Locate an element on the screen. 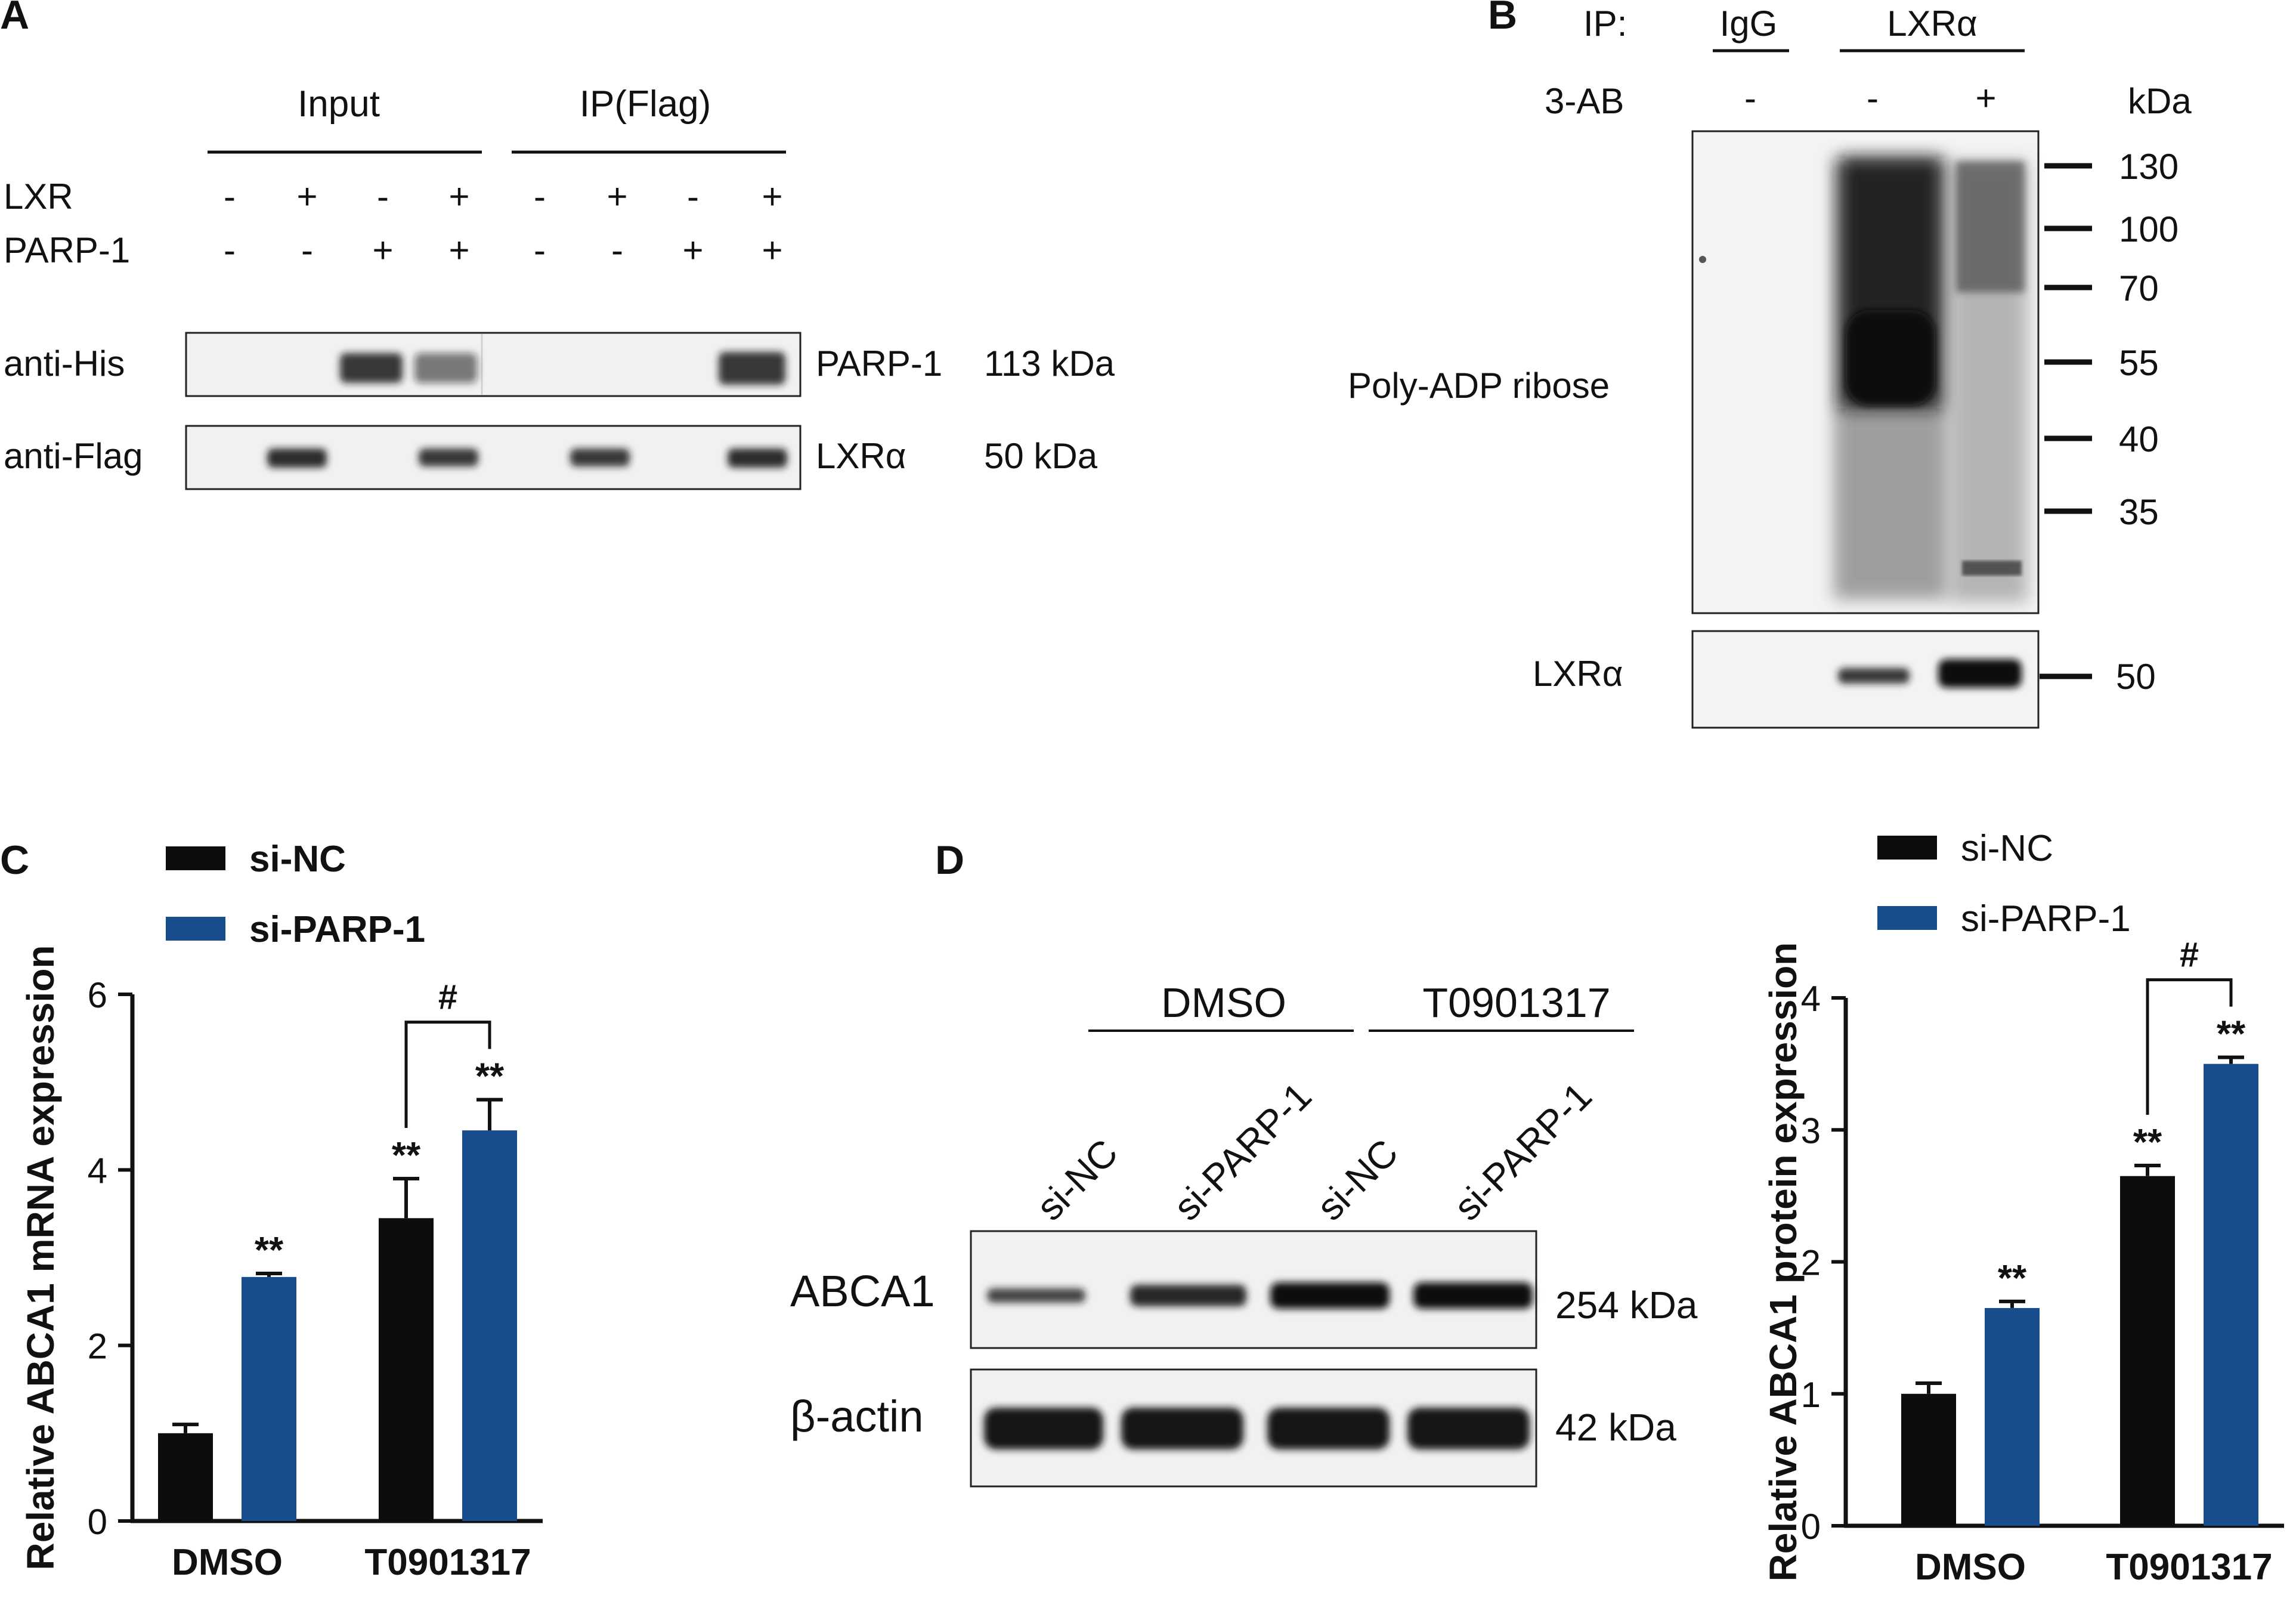 The height and width of the screenshot is (1623, 2296). sign-lxr-8: + is located at coordinates (772, 197).